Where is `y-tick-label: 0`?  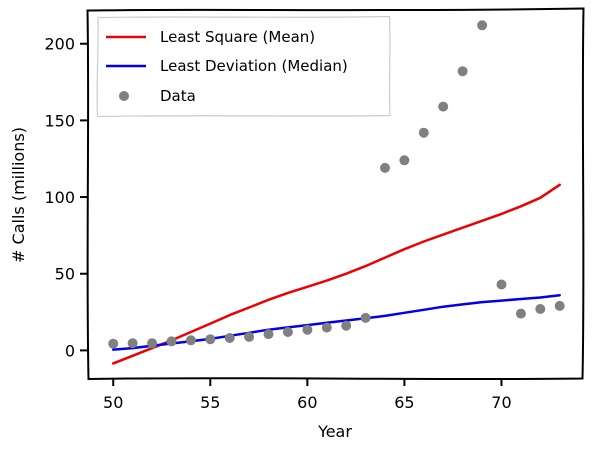
y-tick-label: 0 is located at coordinates (70, 350).